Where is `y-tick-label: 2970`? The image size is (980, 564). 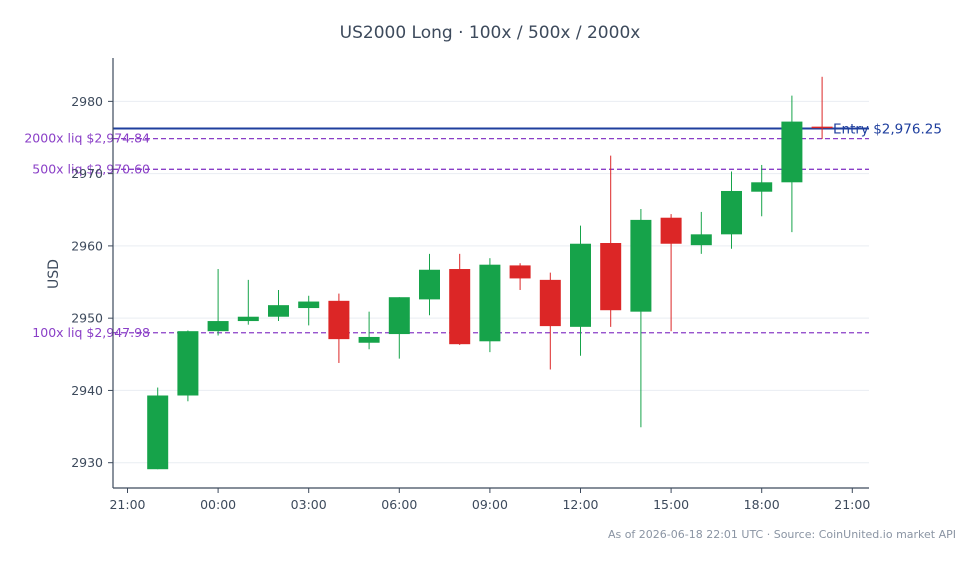 y-tick-label: 2970 is located at coordinates (87, 173).